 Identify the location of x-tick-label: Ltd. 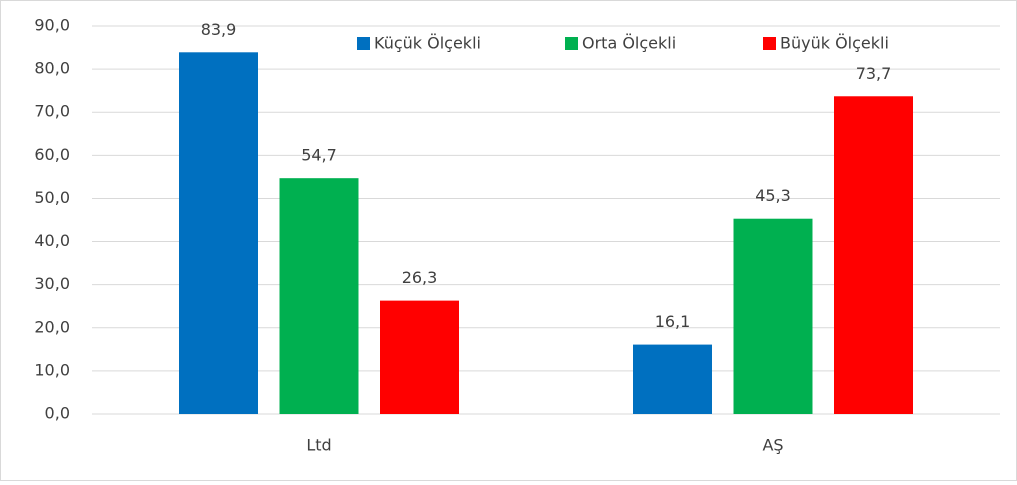
(318, 445).